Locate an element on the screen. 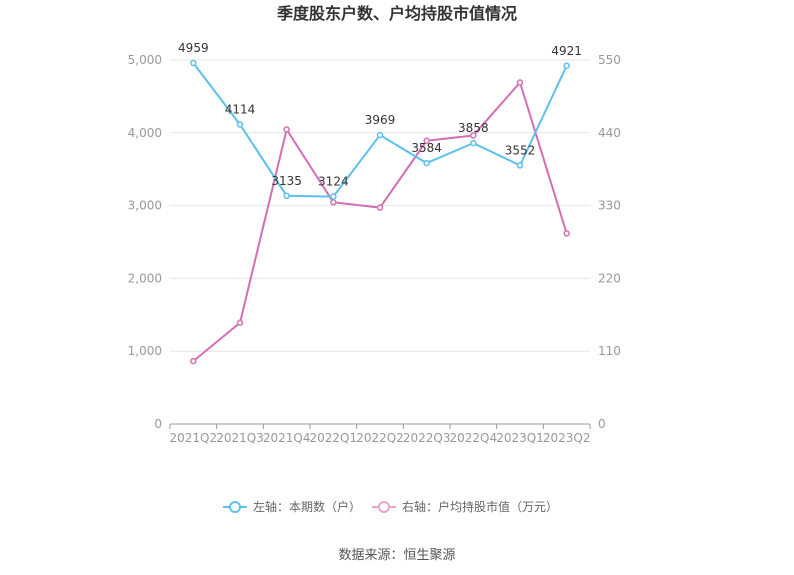  data-labels: 4959 4114 3135 3124 3969 3584 3858 3552 4921 is located at coordinates (380, 115).